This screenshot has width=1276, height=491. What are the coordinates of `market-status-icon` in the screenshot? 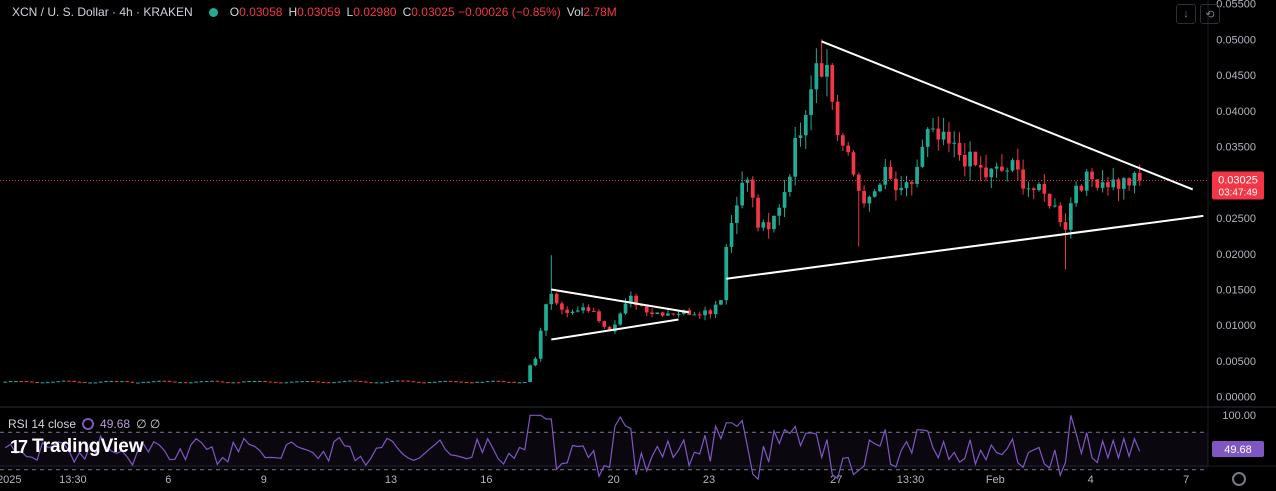 It's located at (213, 12).